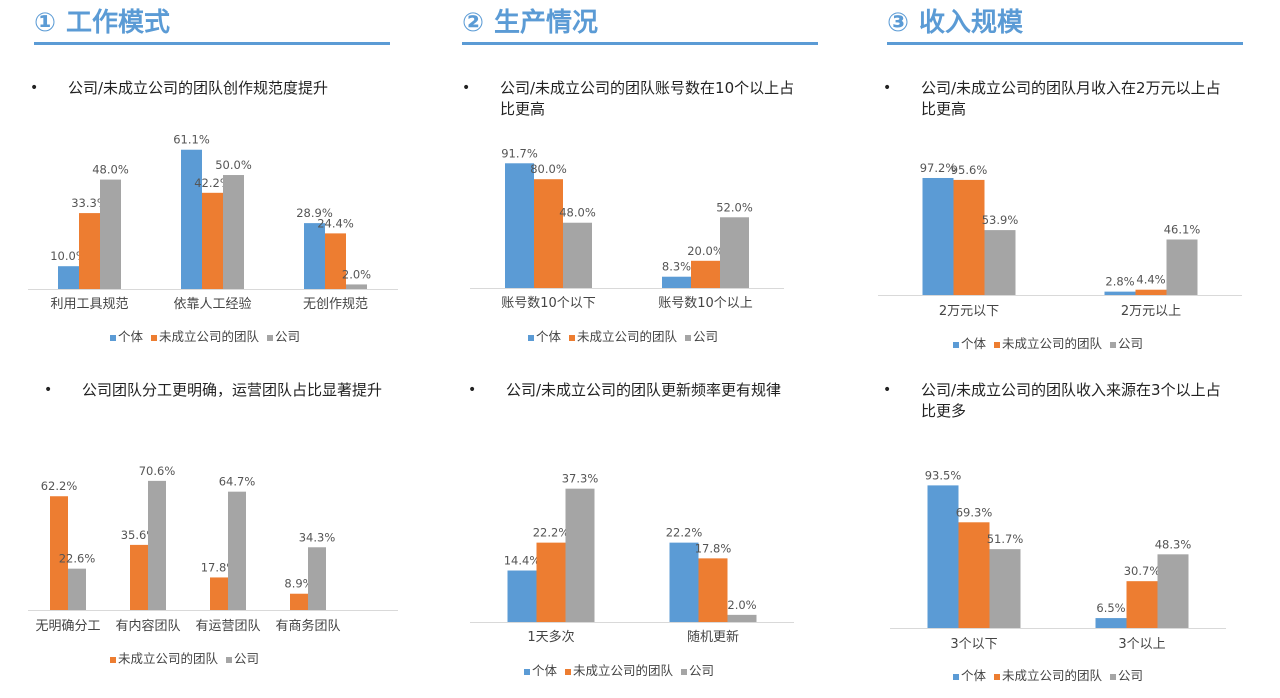  I want to click on data-label: 20.0%, so click(705, 251).